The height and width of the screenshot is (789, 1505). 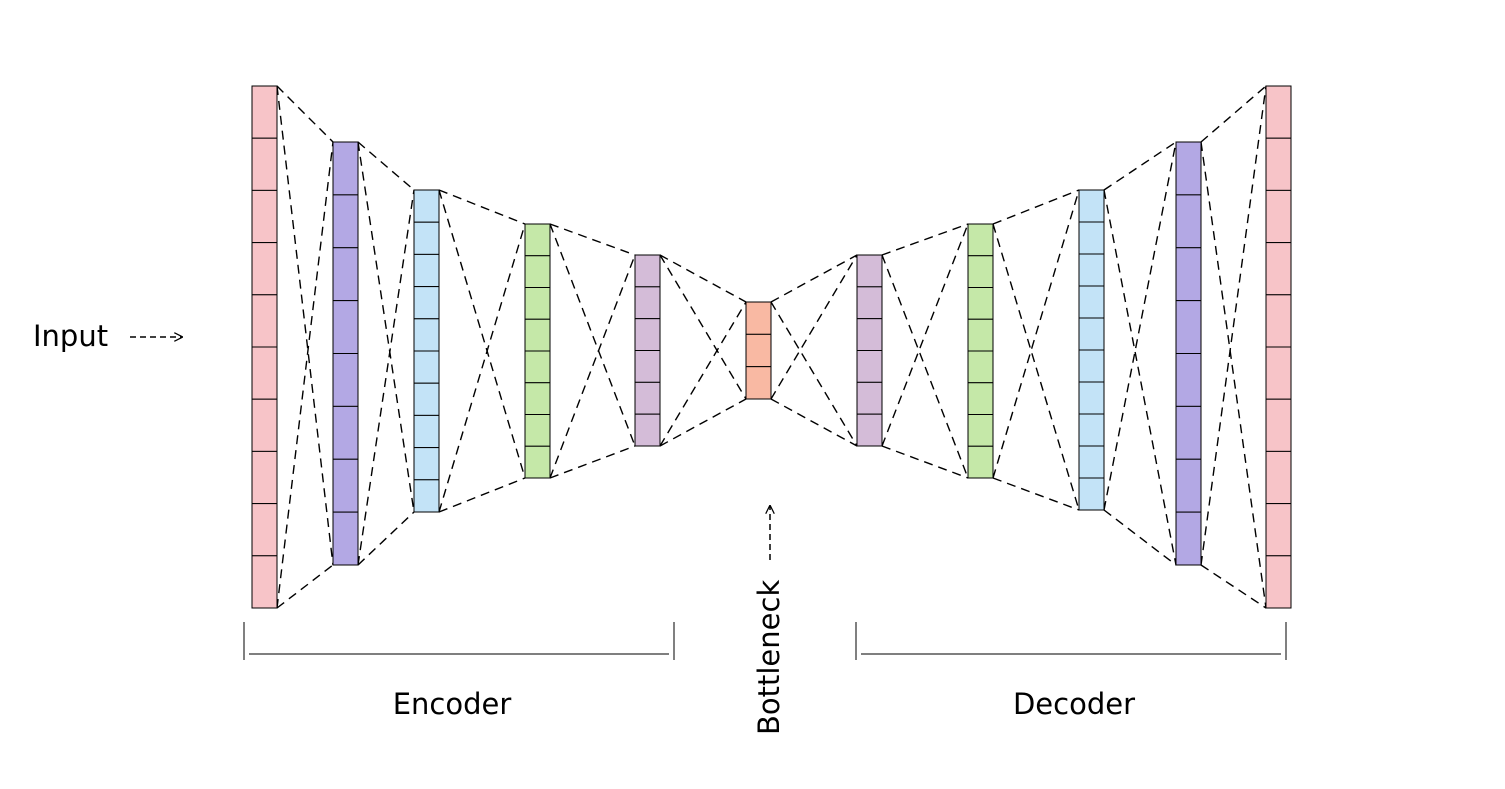 What do you see at coordinates (70, 336) in the screenshot?
I see `input-label: Input` at bounding box center [70, 336].